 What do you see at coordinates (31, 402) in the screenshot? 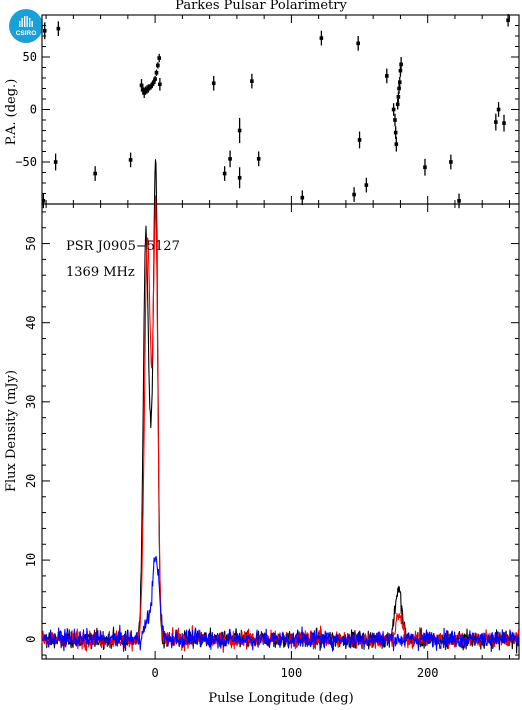
I see `flux-ytick-label: 30` at bounding box center [31, 402].